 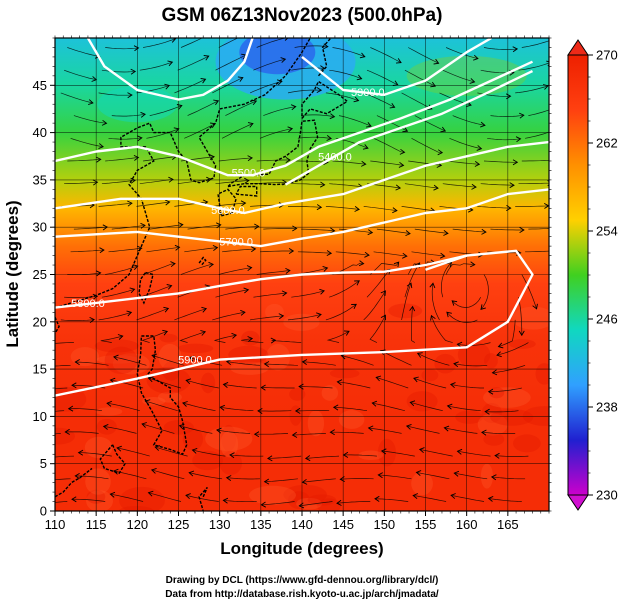 What do you see at coordinates (578, 275) in the screenshot?
I see `colorbar-scale` at bounding box center [578, 275].